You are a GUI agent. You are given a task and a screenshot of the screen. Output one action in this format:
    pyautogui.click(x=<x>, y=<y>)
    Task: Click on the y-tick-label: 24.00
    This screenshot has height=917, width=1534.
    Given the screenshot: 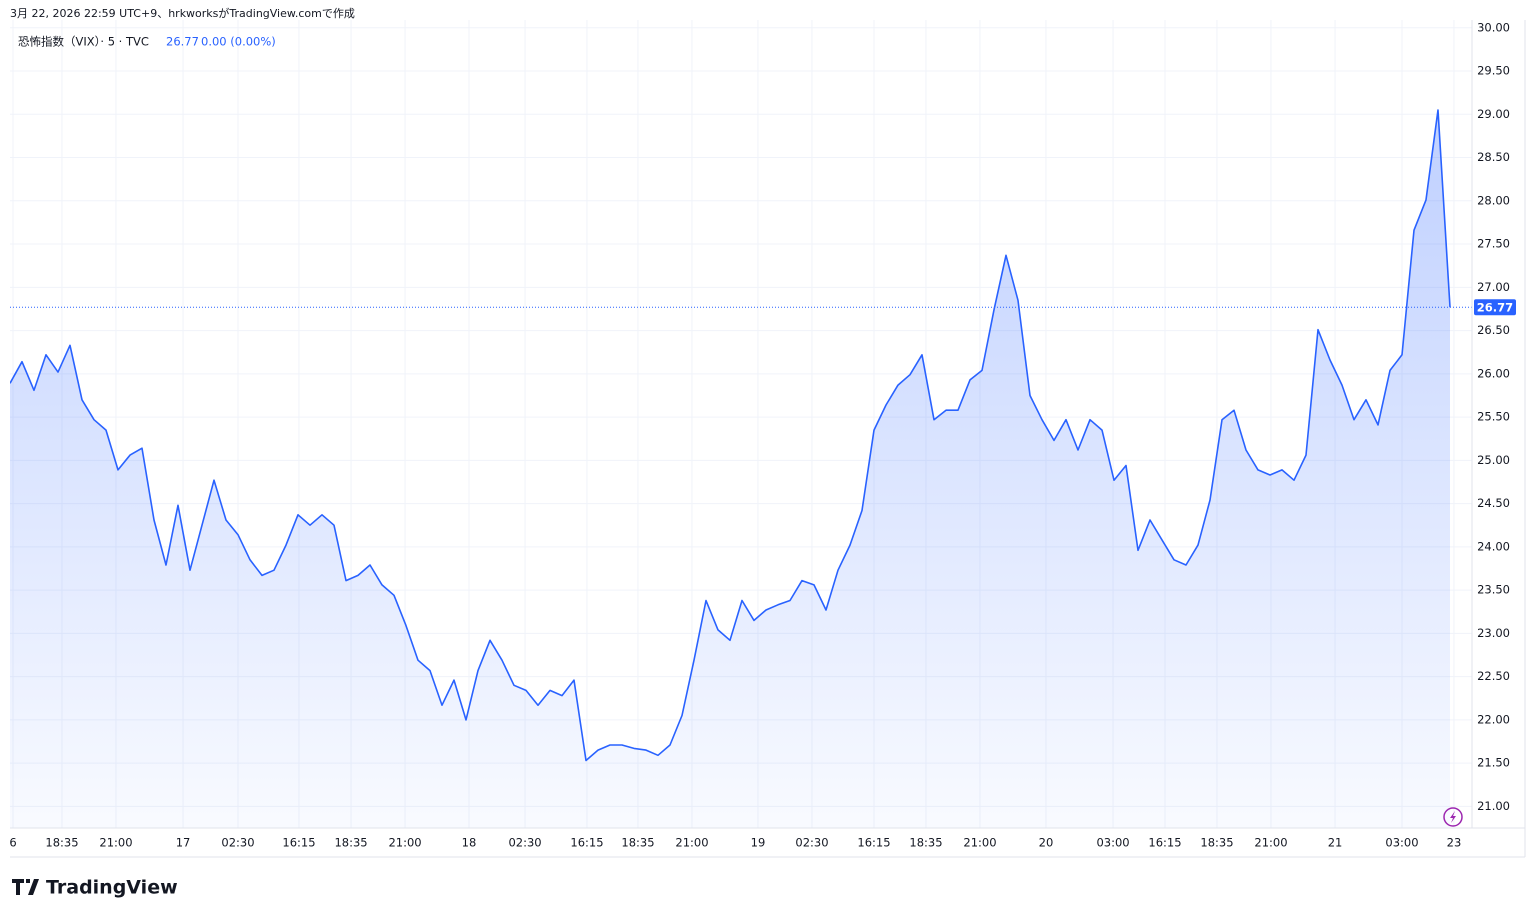 What is the action you would take?
    pyautogui.click(x=1493, y=546)
    